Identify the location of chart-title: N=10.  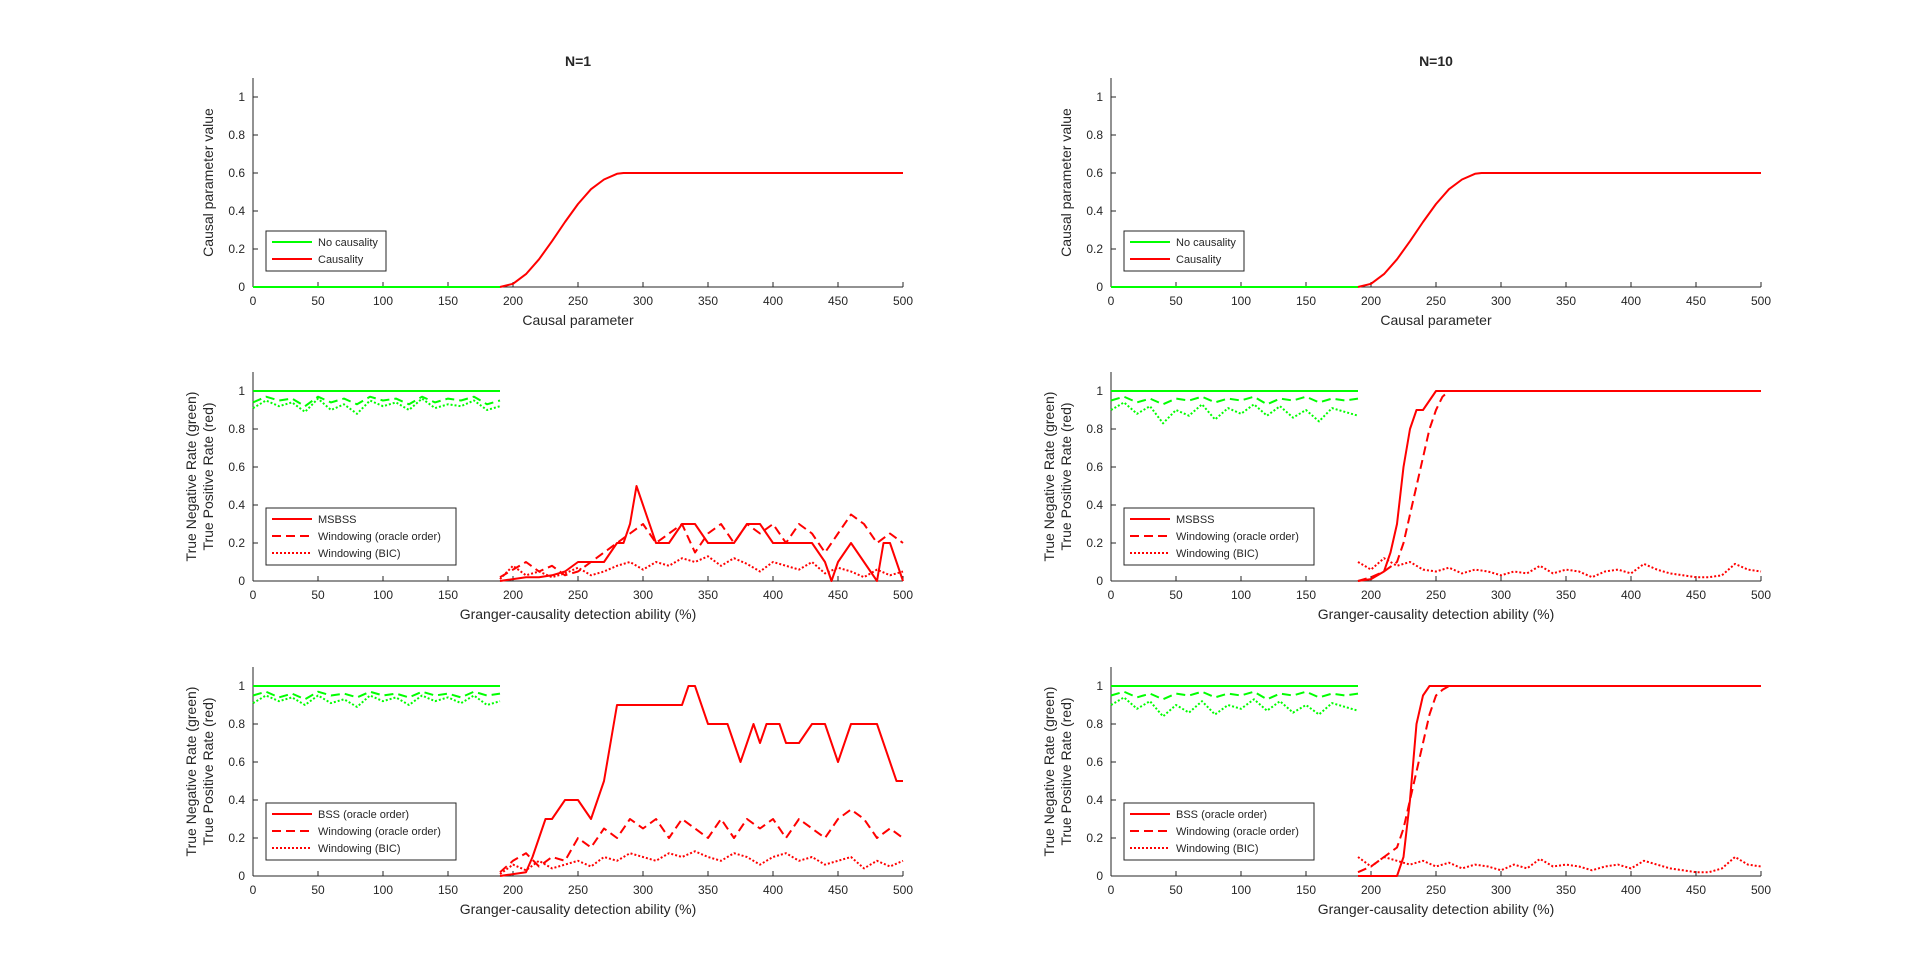
(1436, 61).